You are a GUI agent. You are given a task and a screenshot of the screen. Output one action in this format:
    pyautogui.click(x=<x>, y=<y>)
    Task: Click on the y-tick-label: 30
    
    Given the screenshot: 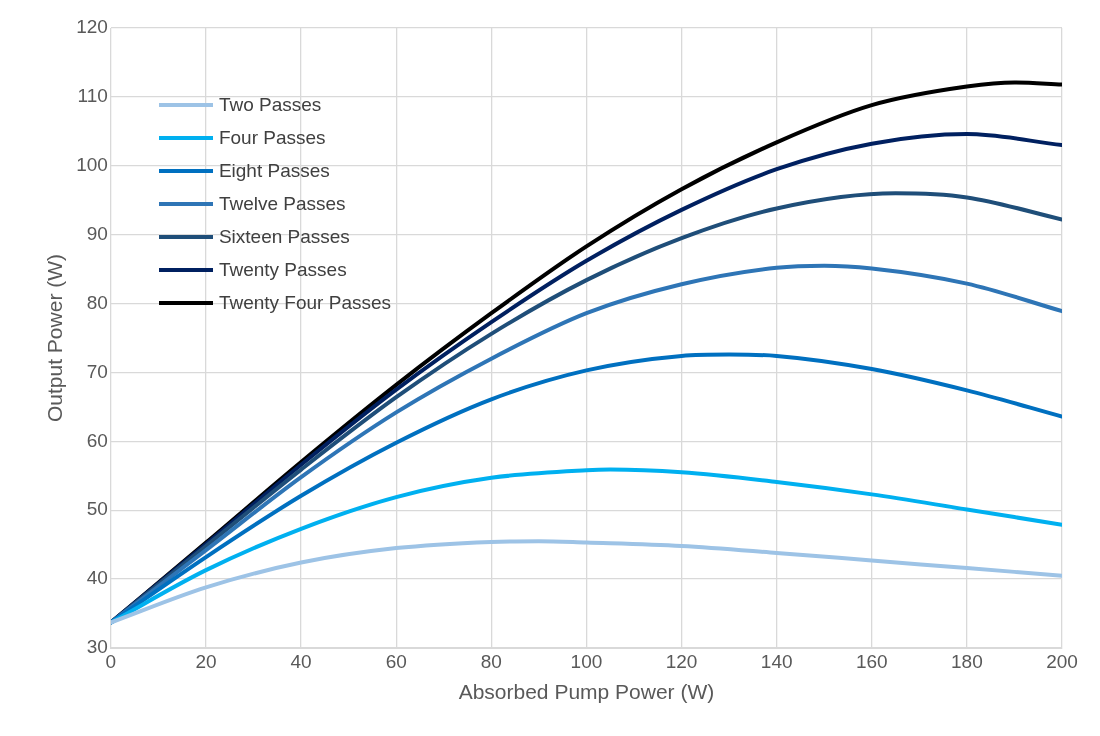 What is the action you would take?
    pyautogui.click(x=97, y=647)
    